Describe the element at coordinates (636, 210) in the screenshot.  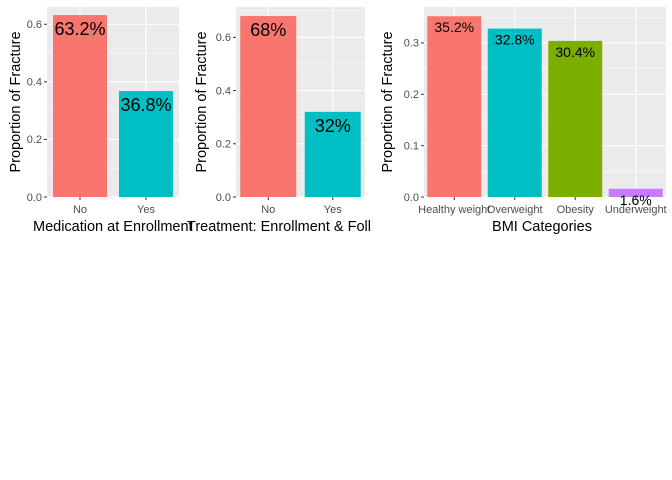
I see `x-tick-label: Underweight` at that location.